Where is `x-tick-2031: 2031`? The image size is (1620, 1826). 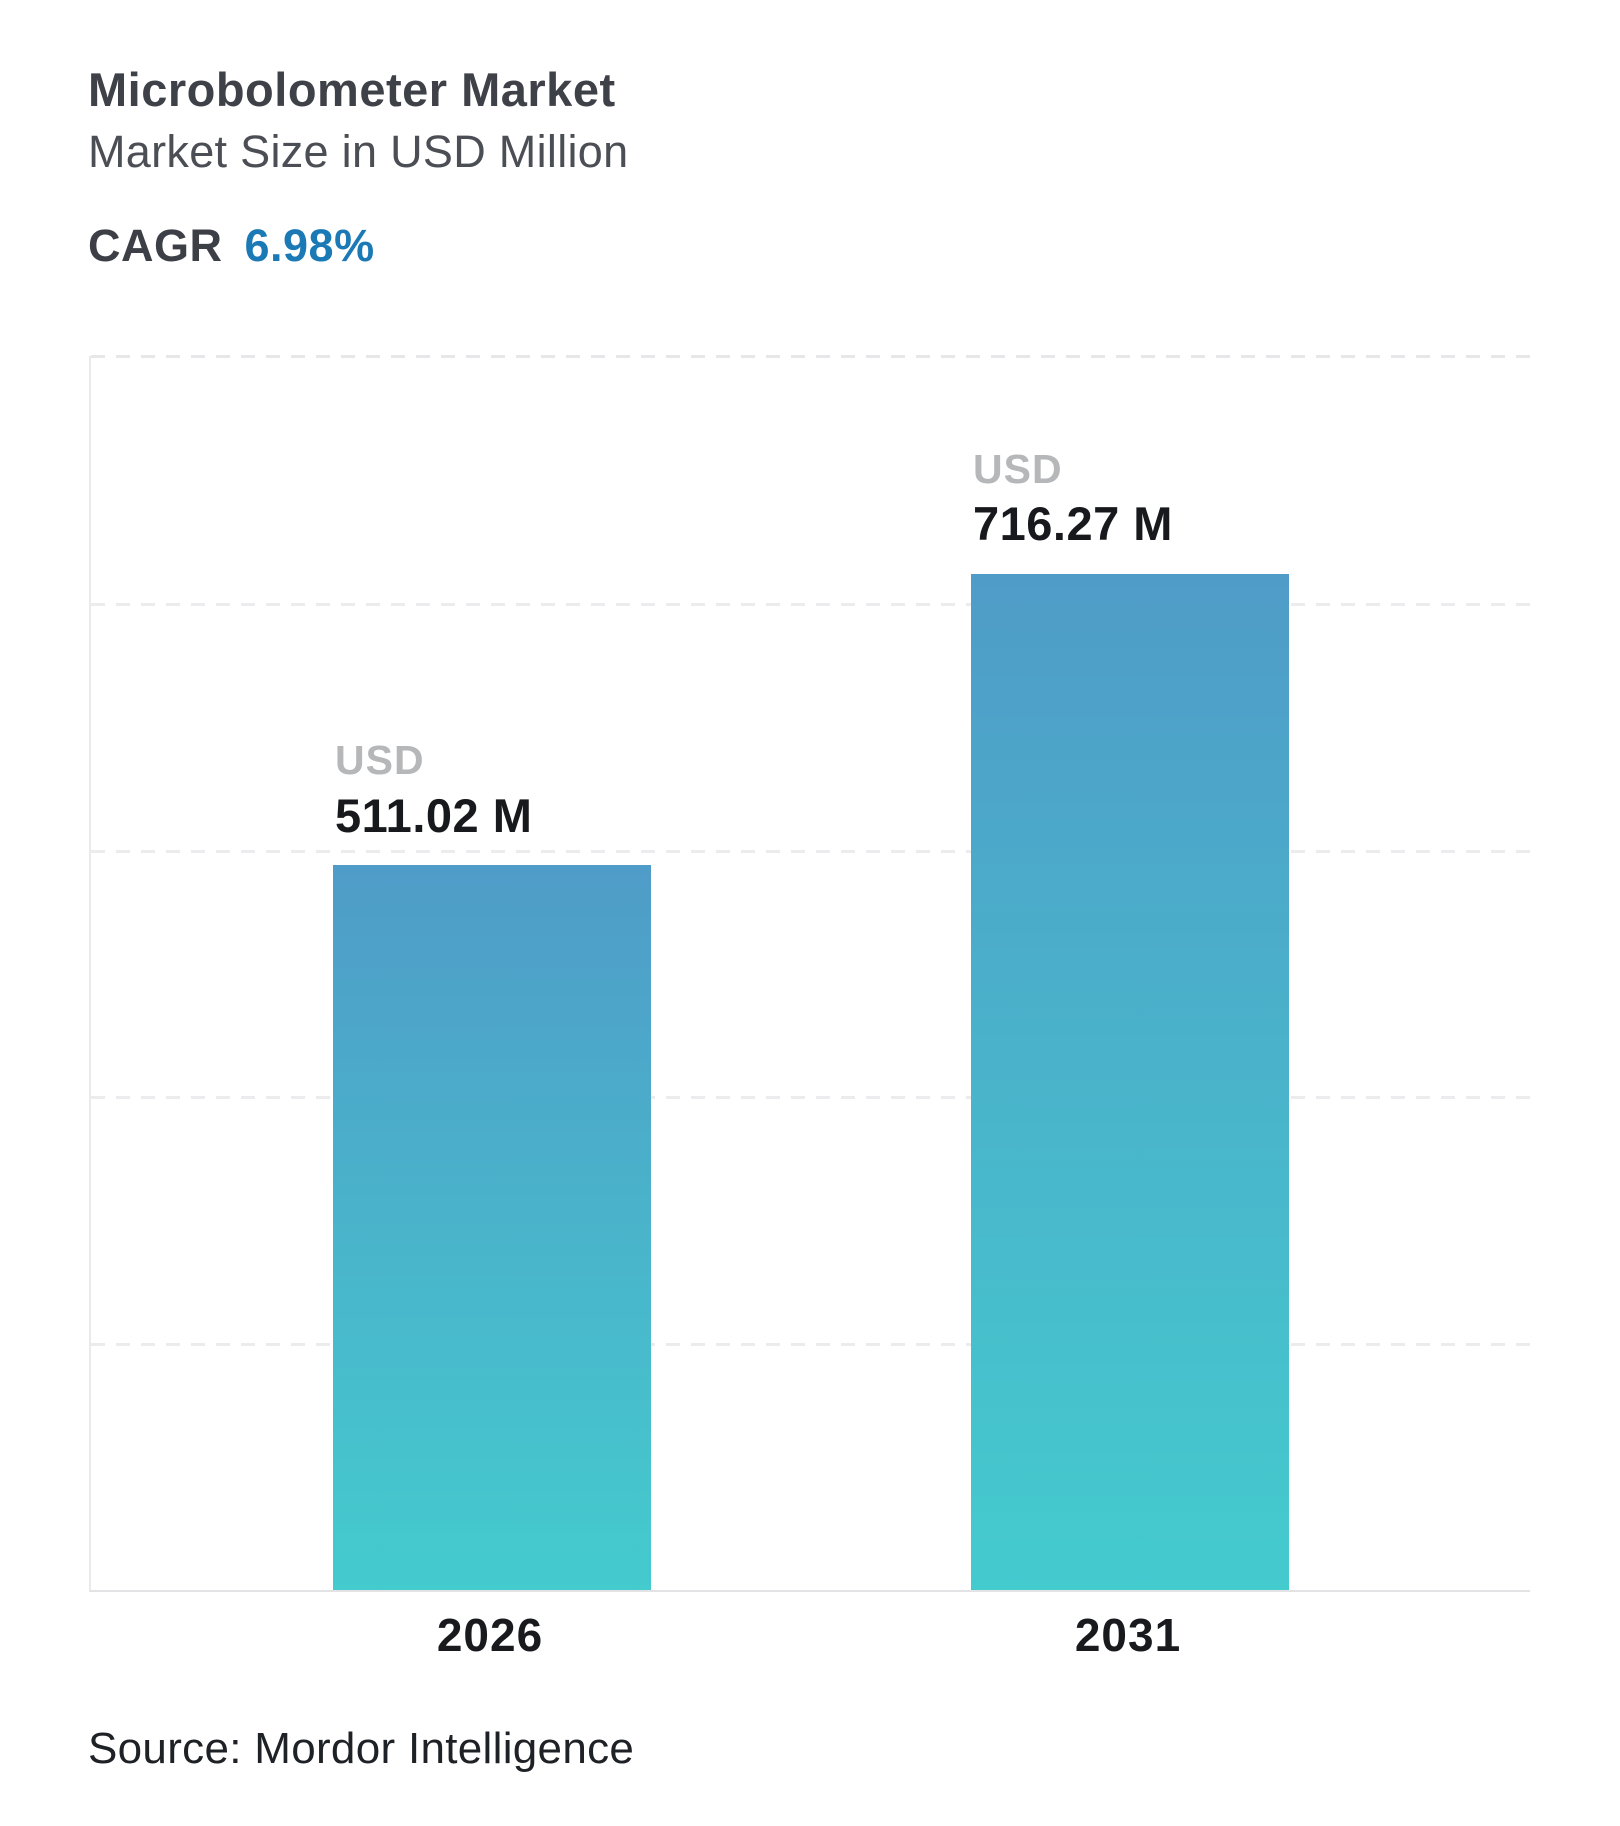 x-tick-2031: 2031 is located at coordinates (1128, 1635).